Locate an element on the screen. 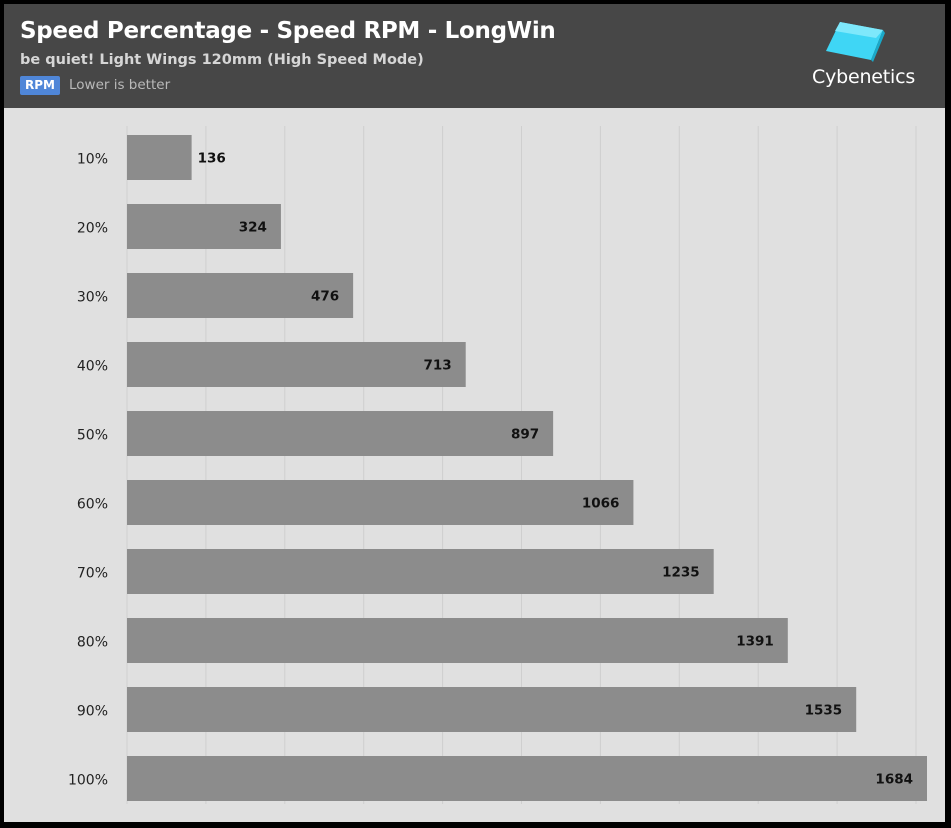 This screenshot has width=951, height=828. value-label: 1684 is located at coordinates (894, 780).